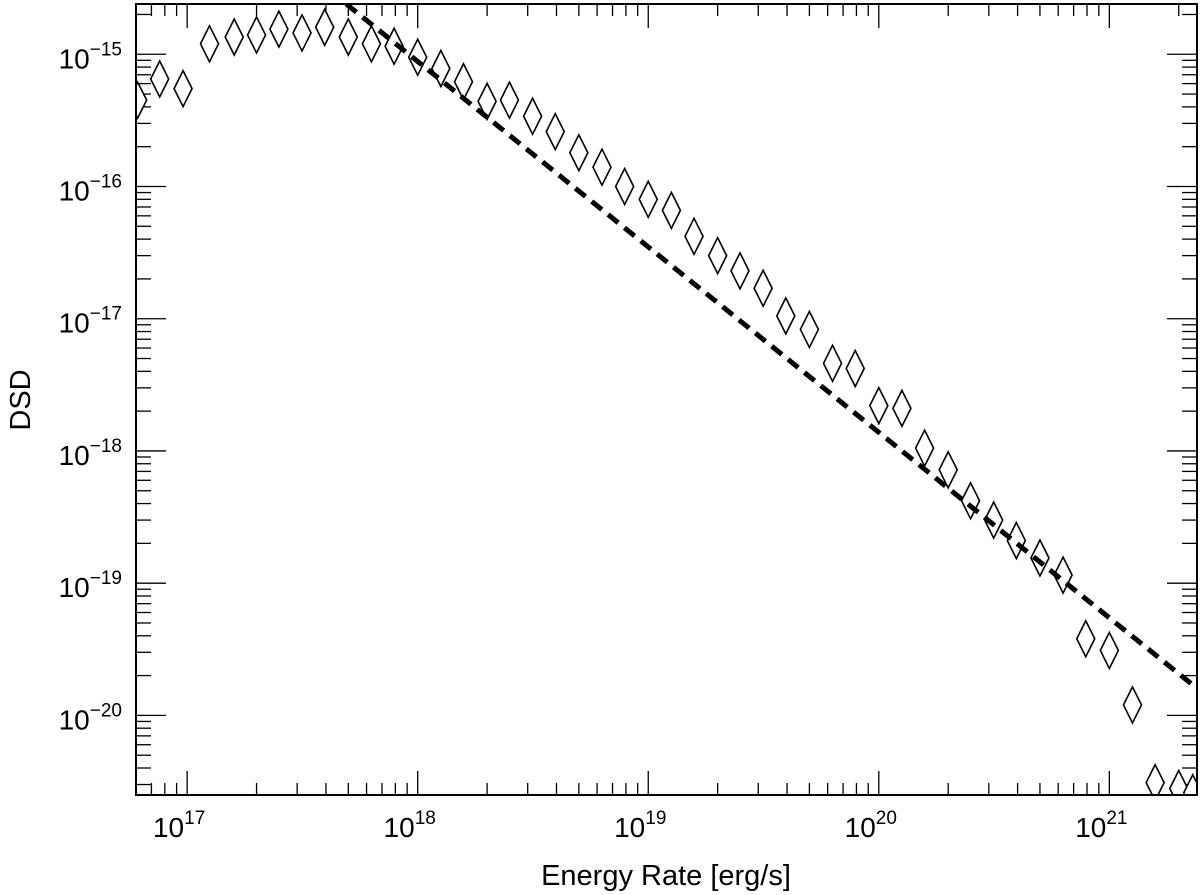 The height and width of the screenshot is (895, 1200). Describe the element at coordinates (90, 188) in the screenshot. I see `y-tick-label: 10−16` at that location.